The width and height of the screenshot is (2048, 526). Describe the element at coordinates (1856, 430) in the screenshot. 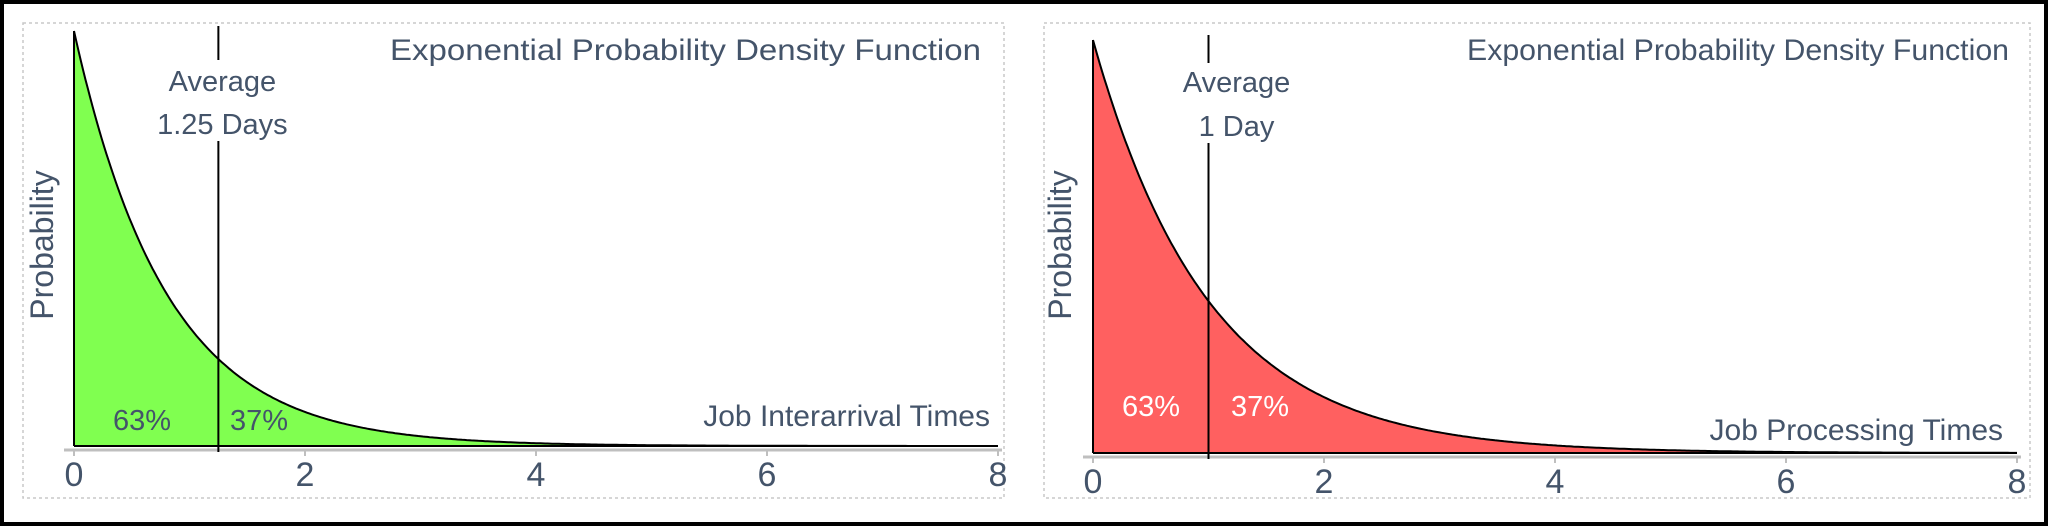

I see `x-axis-label: Job Processing Times` at that location.